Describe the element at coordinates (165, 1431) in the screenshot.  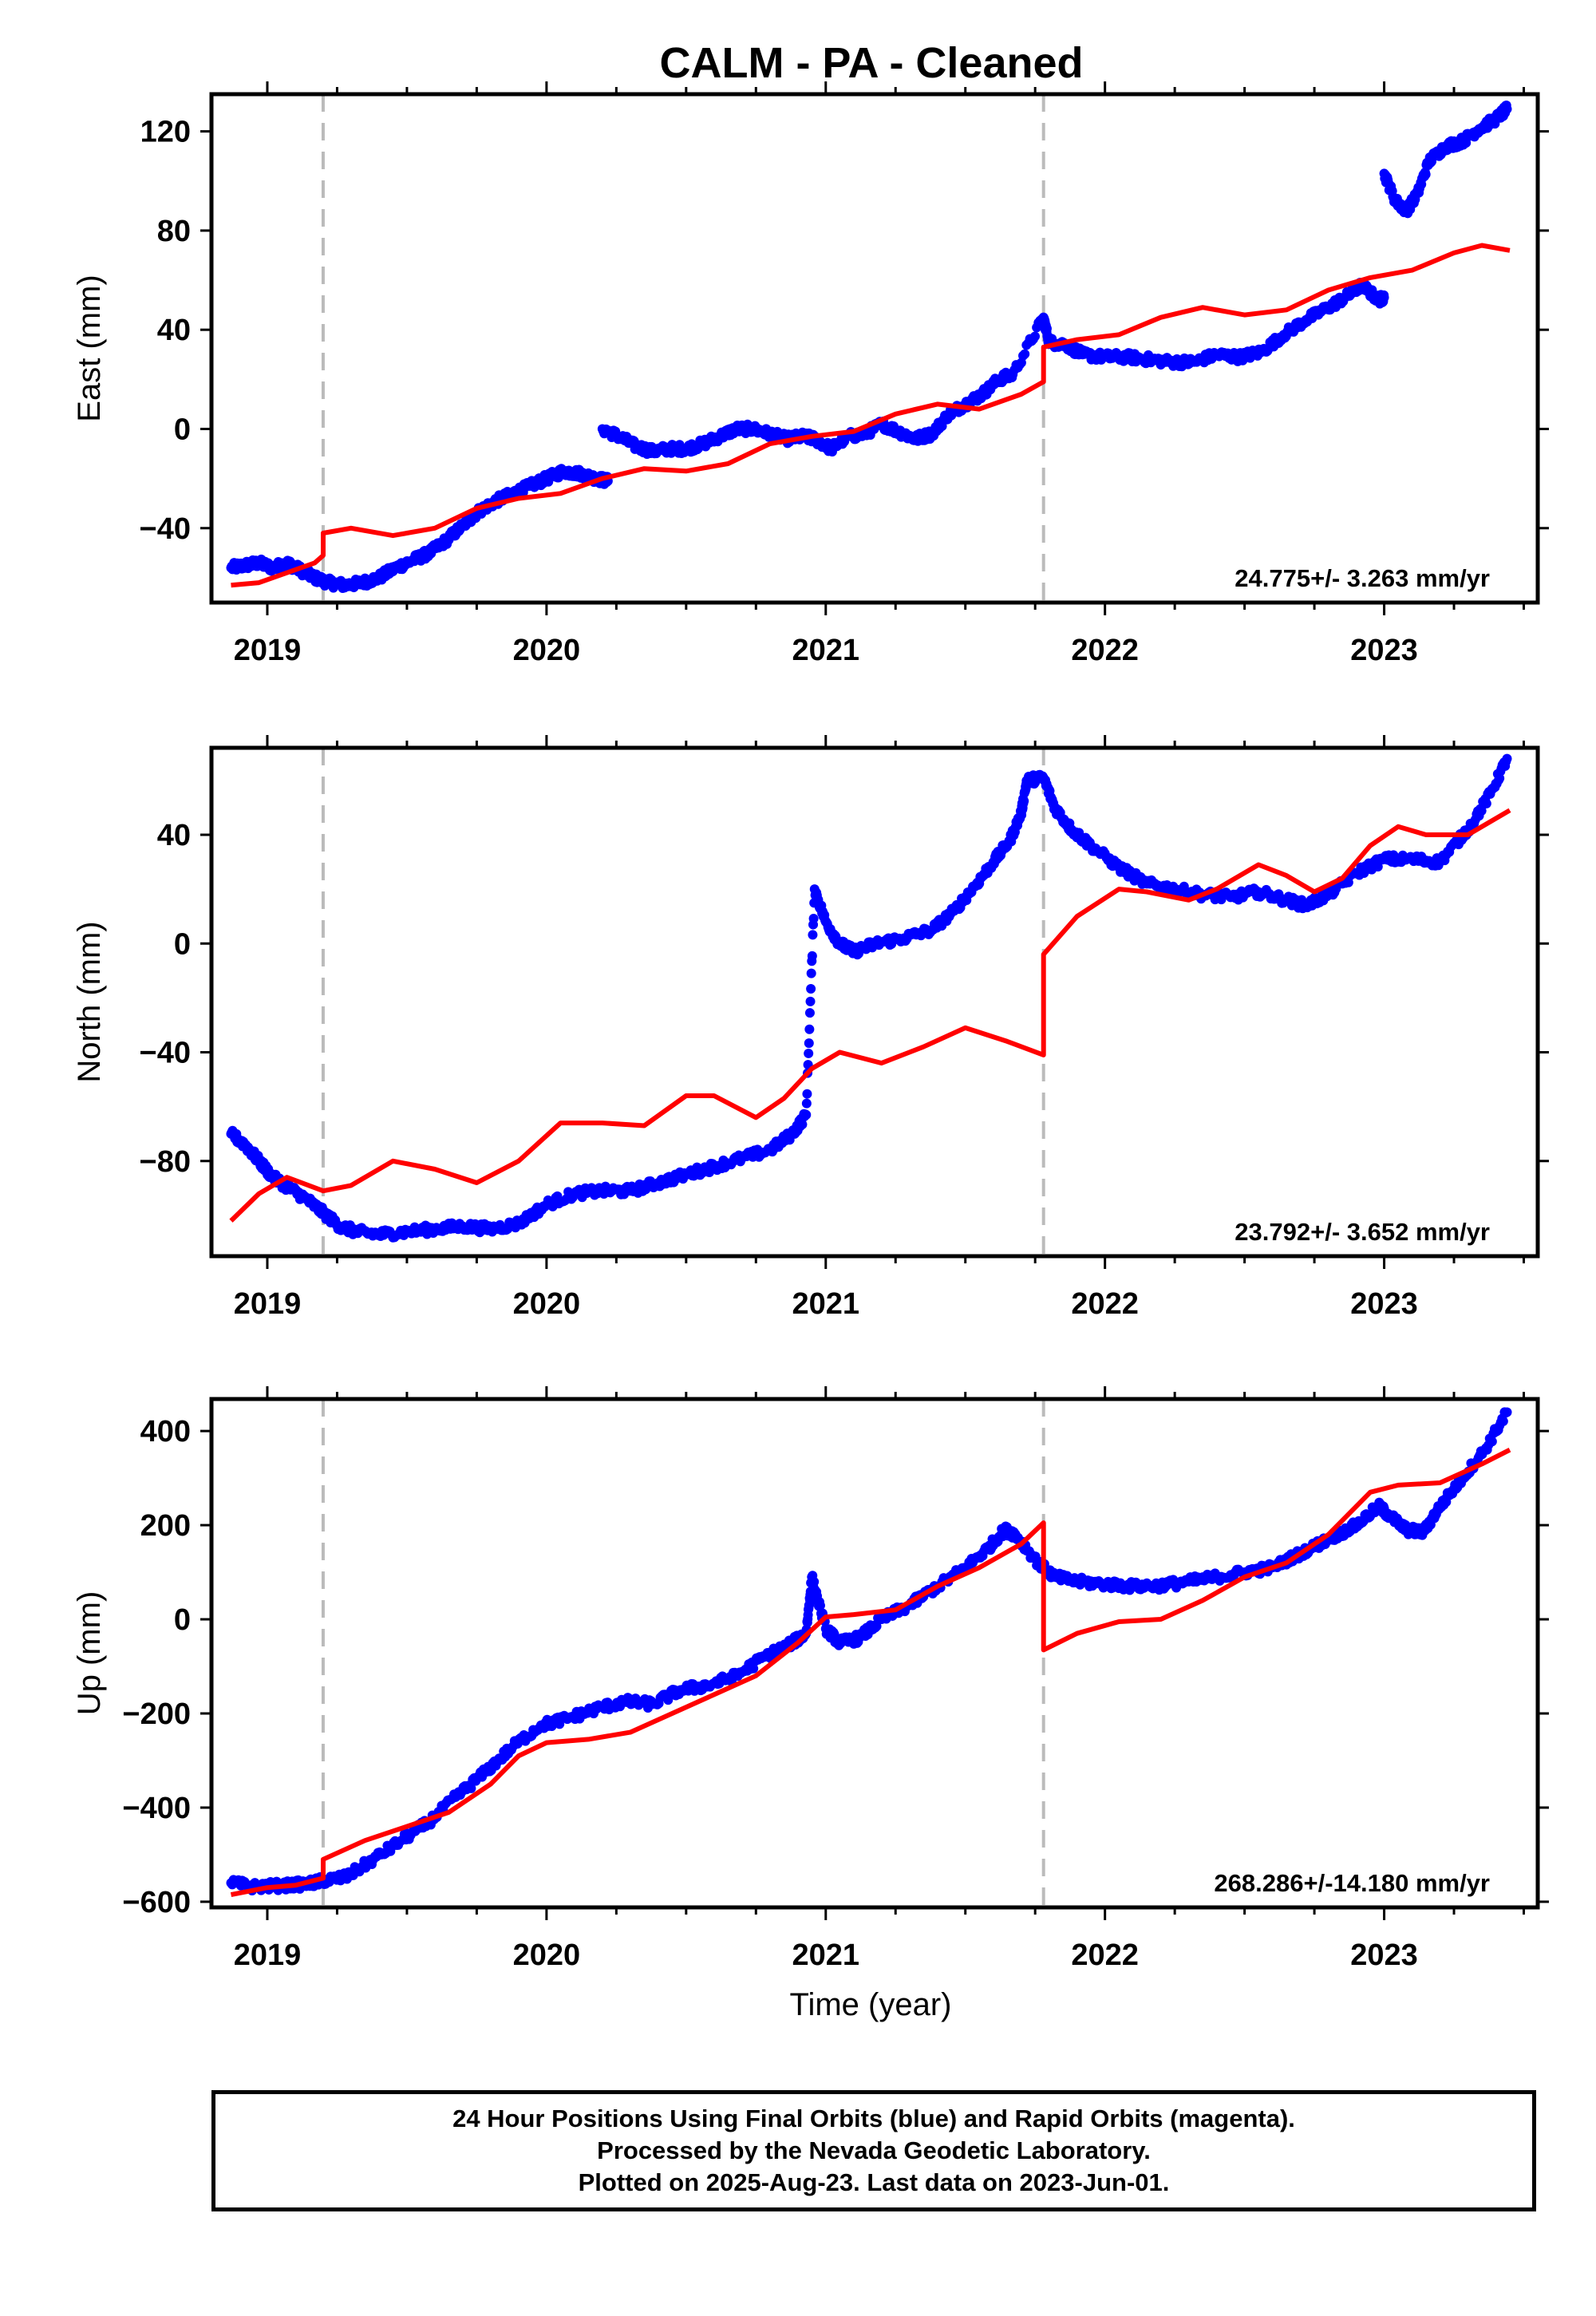
I see `y-tick-label: 400` at that location.